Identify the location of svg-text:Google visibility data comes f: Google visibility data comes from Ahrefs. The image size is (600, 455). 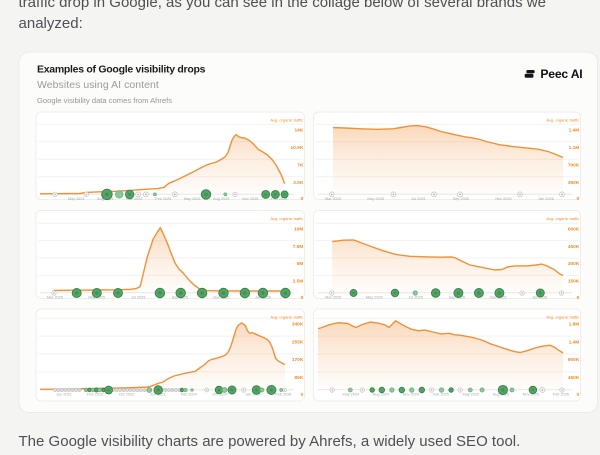
(104, 100).